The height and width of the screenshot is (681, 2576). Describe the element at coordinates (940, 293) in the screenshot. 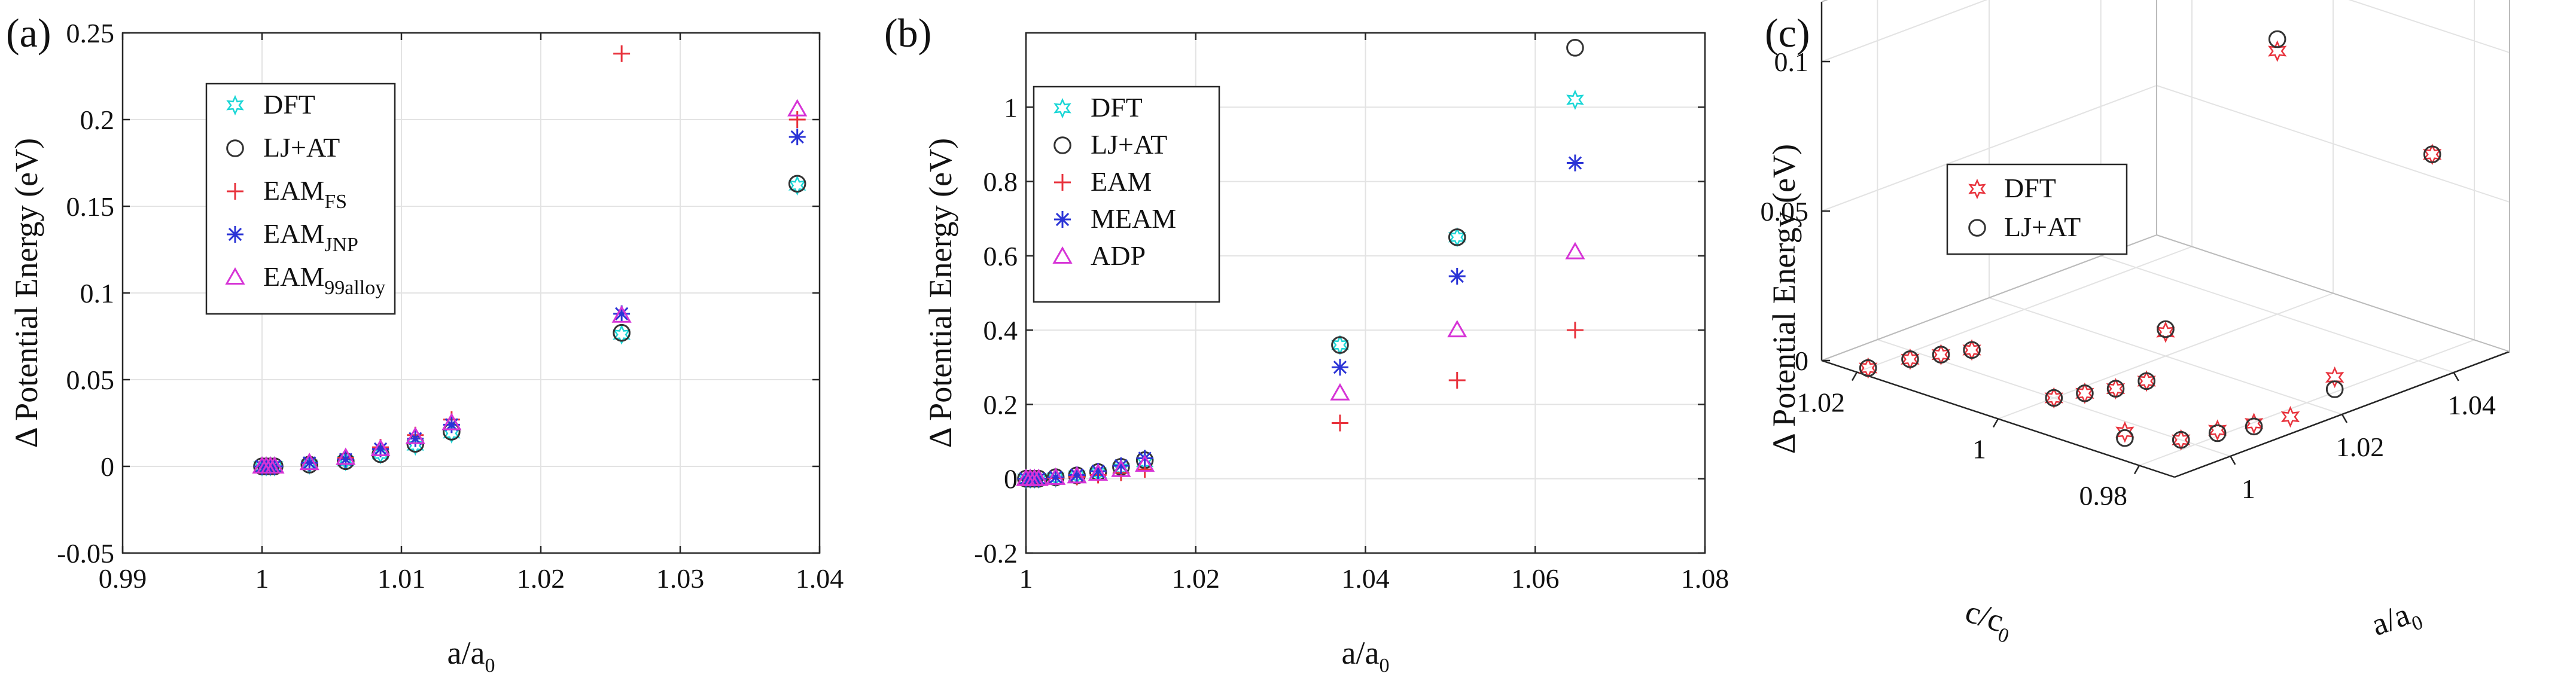

I see `y-axis-label: Δ Potential Energy (eV)` at that location.